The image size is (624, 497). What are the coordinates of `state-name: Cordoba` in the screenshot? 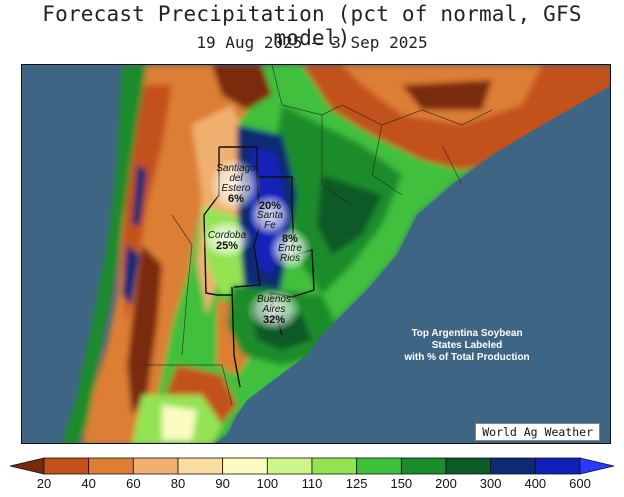 It's located at (227, 235).